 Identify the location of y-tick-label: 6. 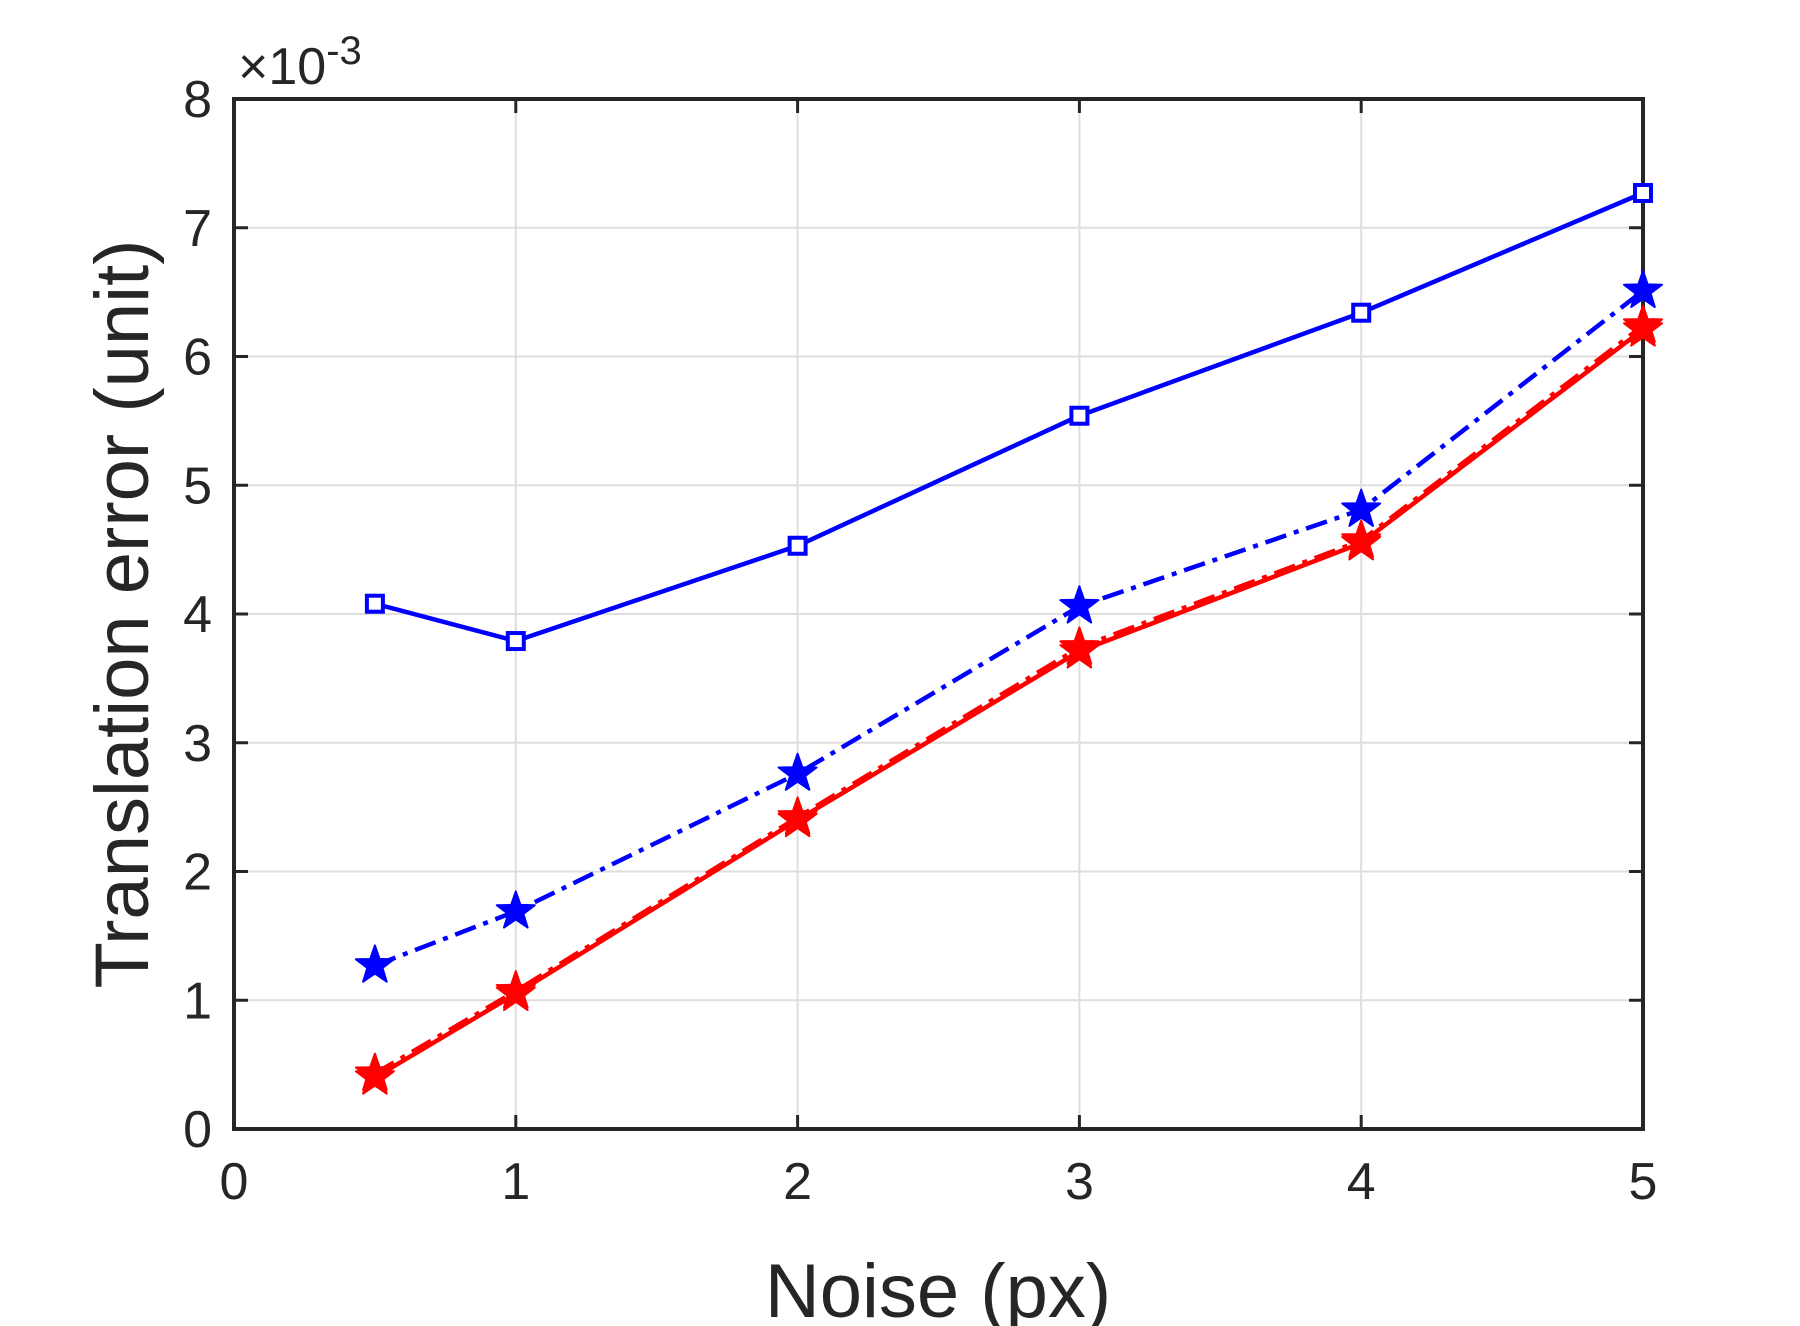
(197, 358).